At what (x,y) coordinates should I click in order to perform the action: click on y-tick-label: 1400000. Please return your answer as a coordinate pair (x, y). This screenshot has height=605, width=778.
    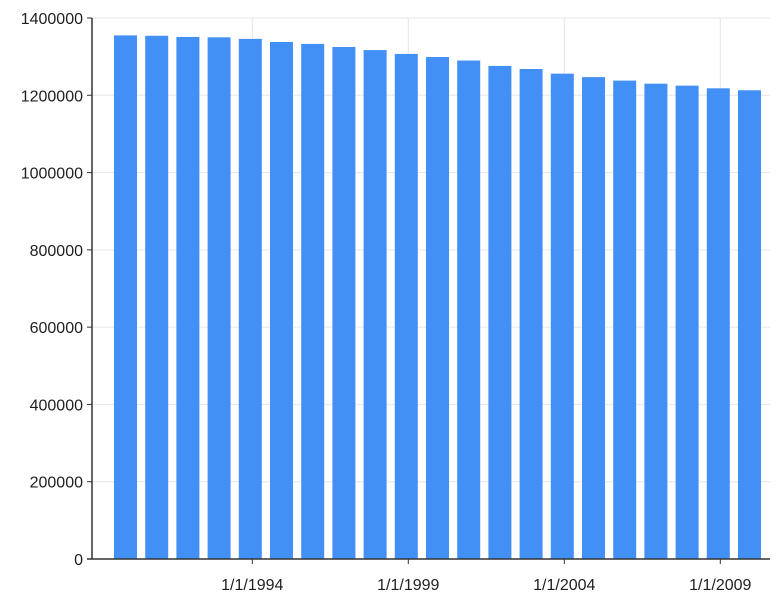
    Looking at the image, I should click on (52, 19).